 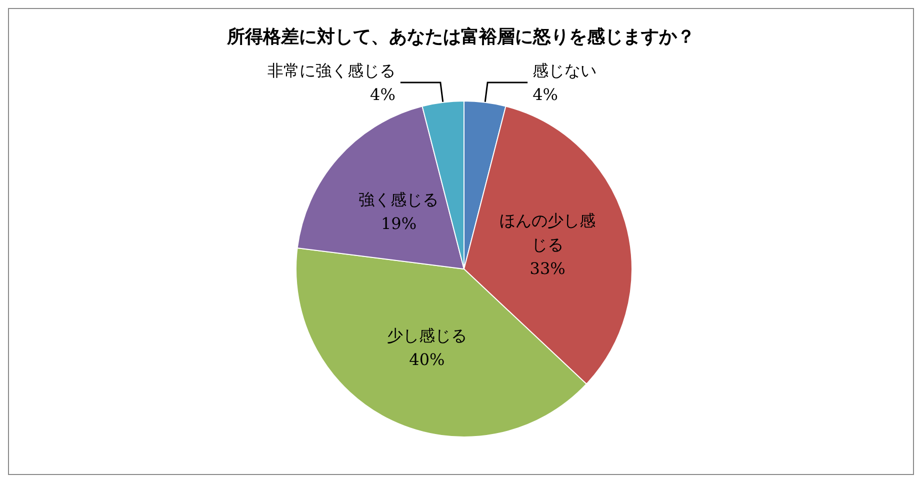 What do you see at coordinates (548, 268) in the screenshot?
I see `data-label: 33%` at bounding box center [548, 268].